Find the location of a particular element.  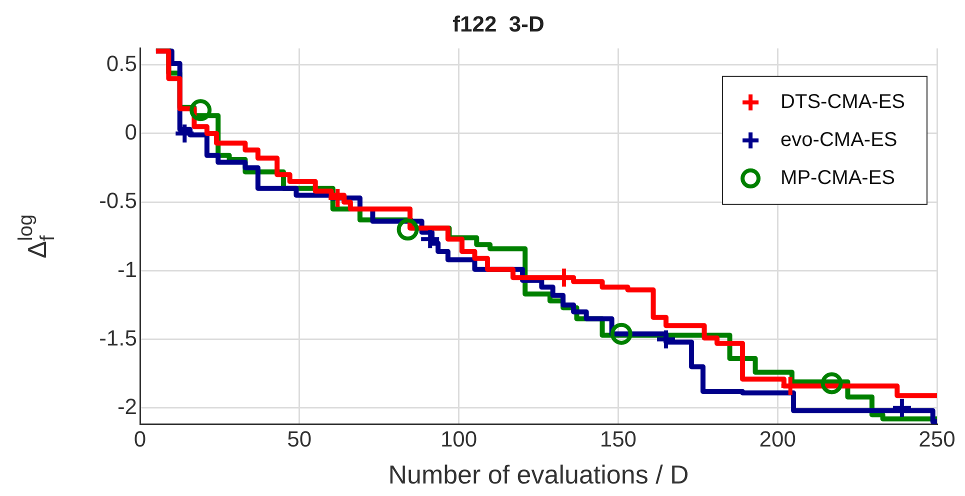

y-tick-label: -1.5 is located at coordinates (118, 337).